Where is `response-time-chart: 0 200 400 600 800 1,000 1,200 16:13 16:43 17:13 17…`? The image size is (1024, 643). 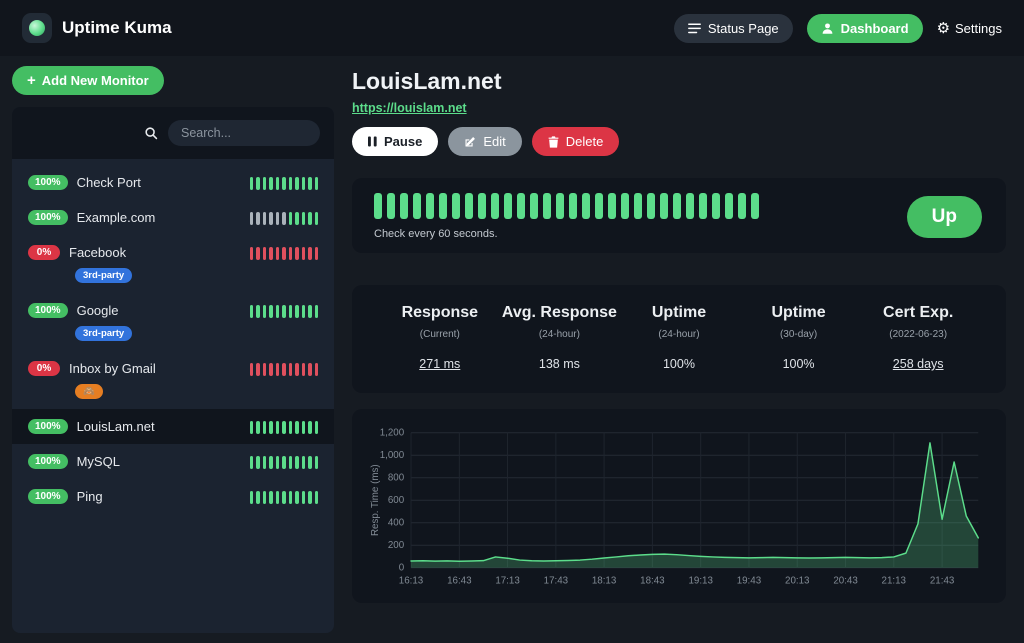 response-time-chart: 0 200 400 600 800 1,000 1,200 16:13 16:43 17:13 17… is located at coordinates (675, 507).